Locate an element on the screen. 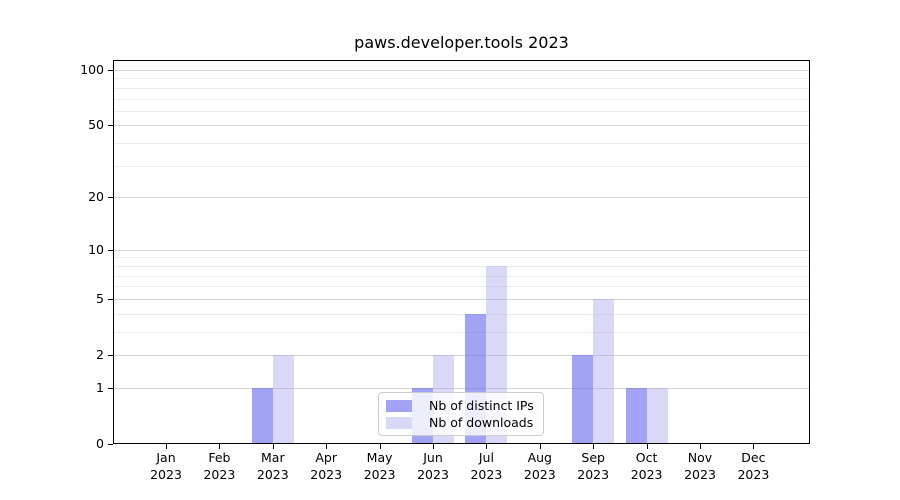 The height and width of the screenshot is (500, 900). x-tick-label: Sep 2023 is located at coordinates (593, 466).